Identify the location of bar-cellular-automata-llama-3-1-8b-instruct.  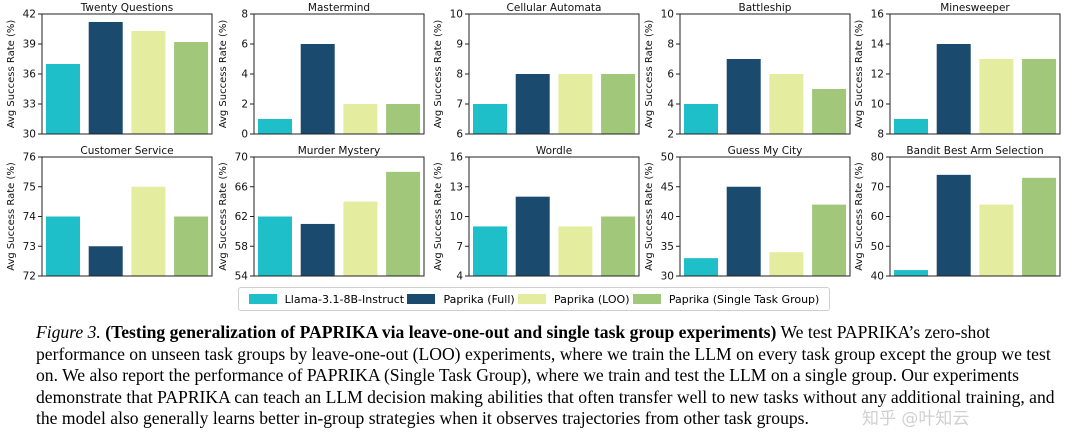
(490, 119).